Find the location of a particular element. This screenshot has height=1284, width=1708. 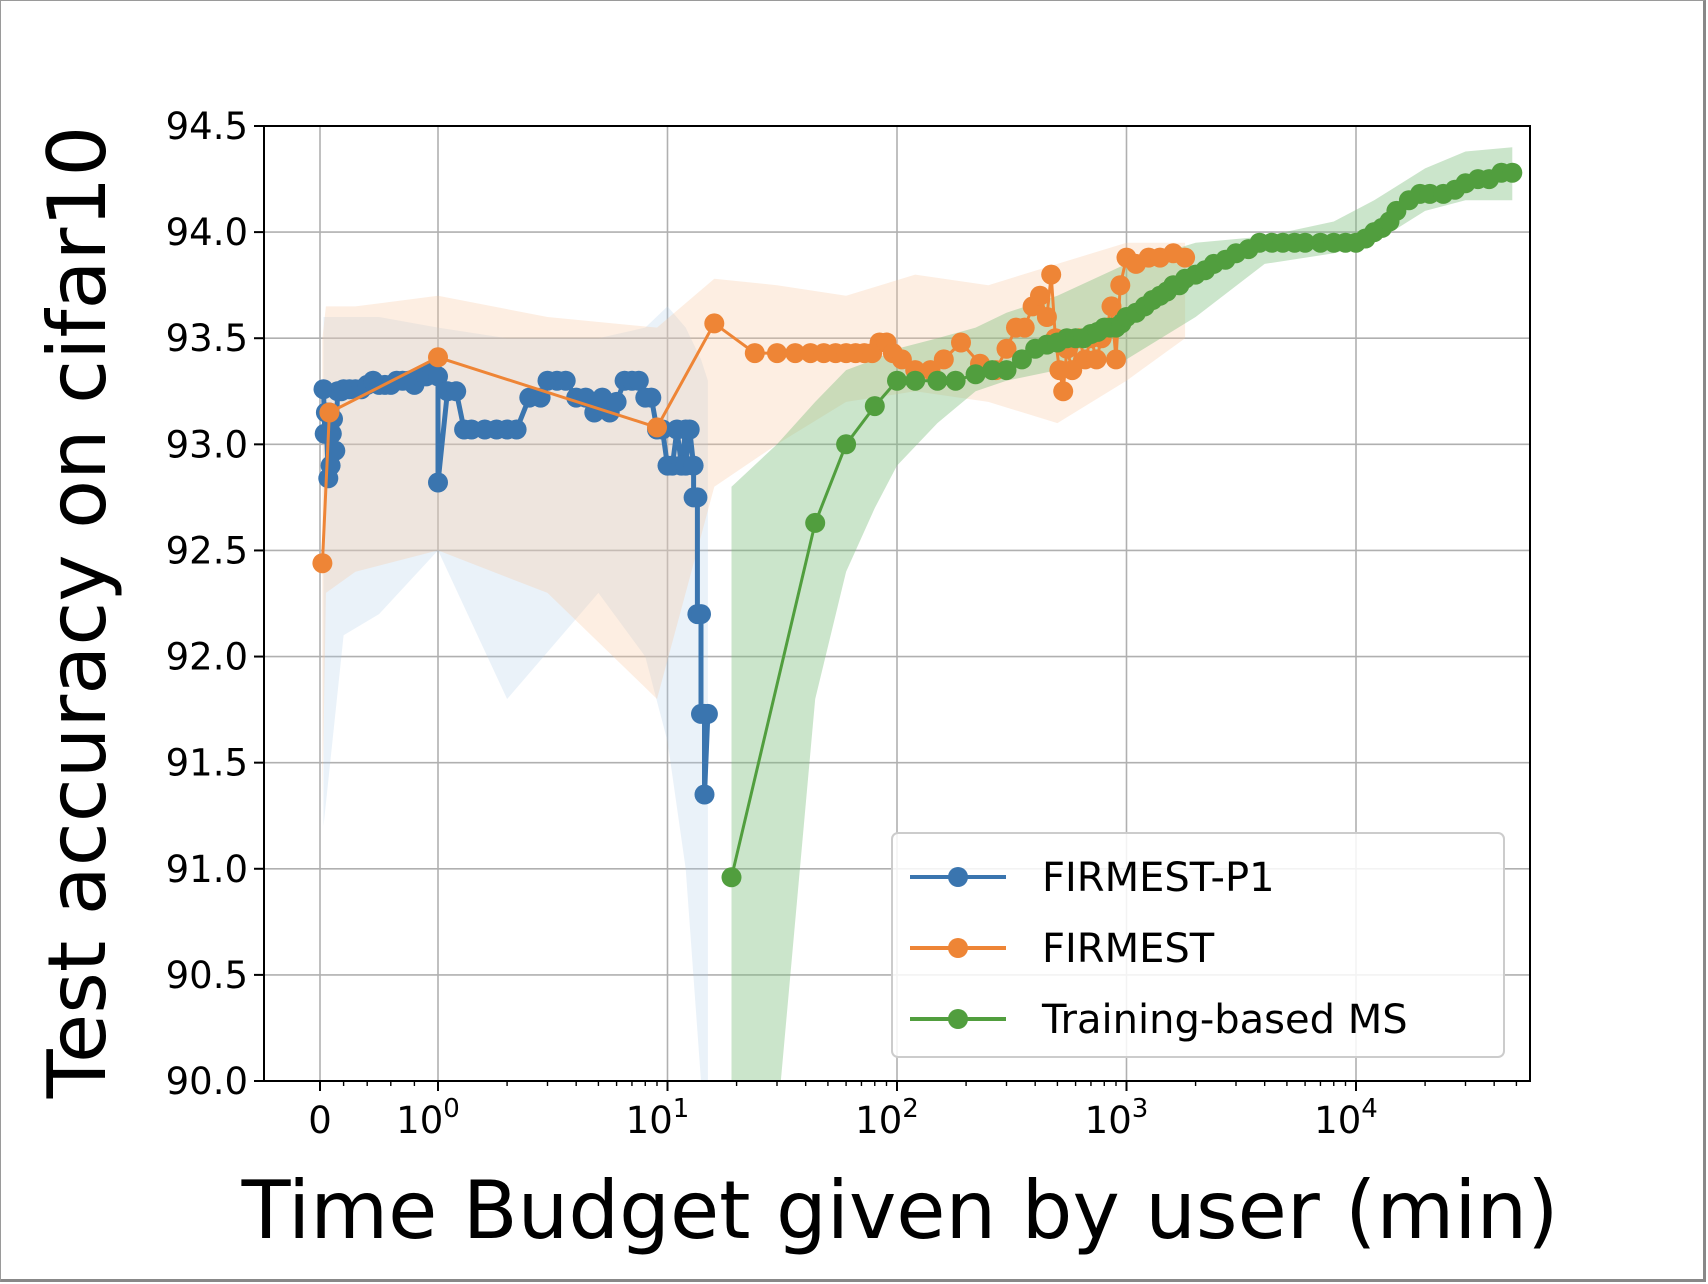

confidence-band is located at coordinates (515, 693).